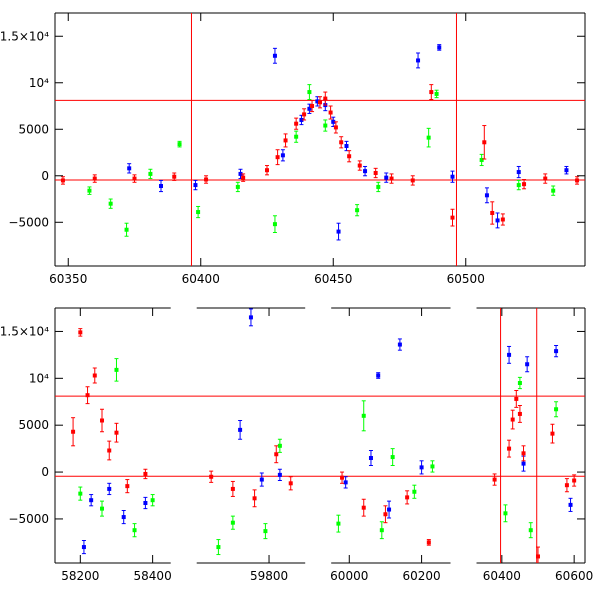 Image resolution: width=600 pixels, height=604 pixels. I want to click on x-tick-label: 60000, so click(349, 576).